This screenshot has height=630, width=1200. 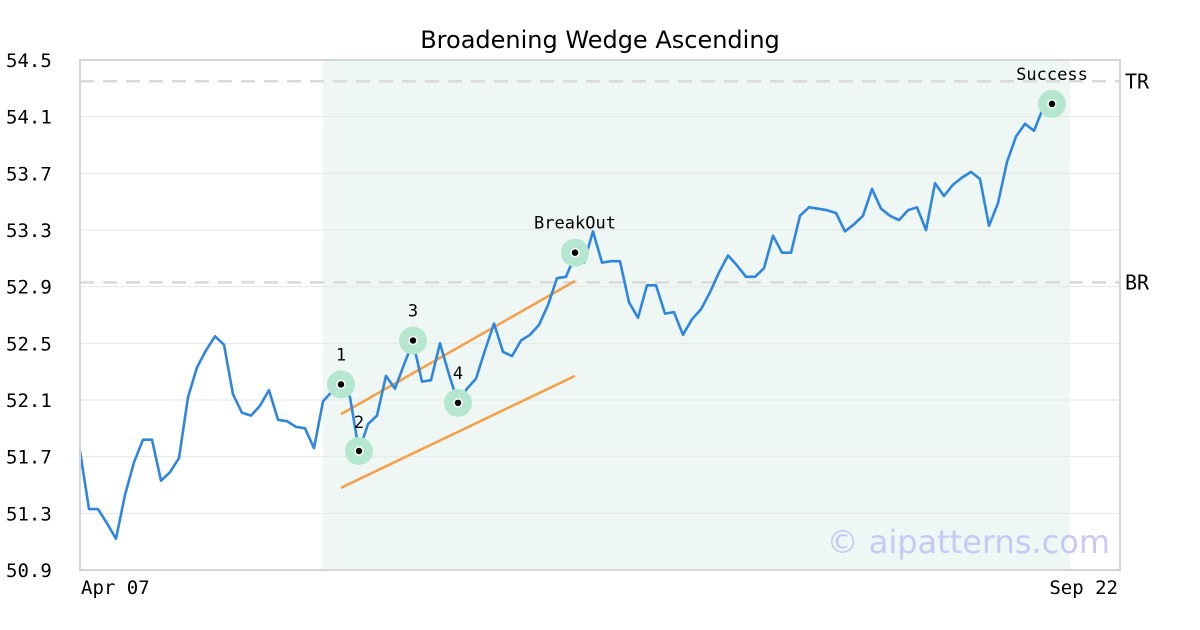 What do you see at coordinates (29, 316) in the screenshot?
I see `y-axis-ticks: 50.9 51.3 51.7 52.1 52.5 52.9 53.3 53.7 54.1 54.5` at bounding box center [29, 316].